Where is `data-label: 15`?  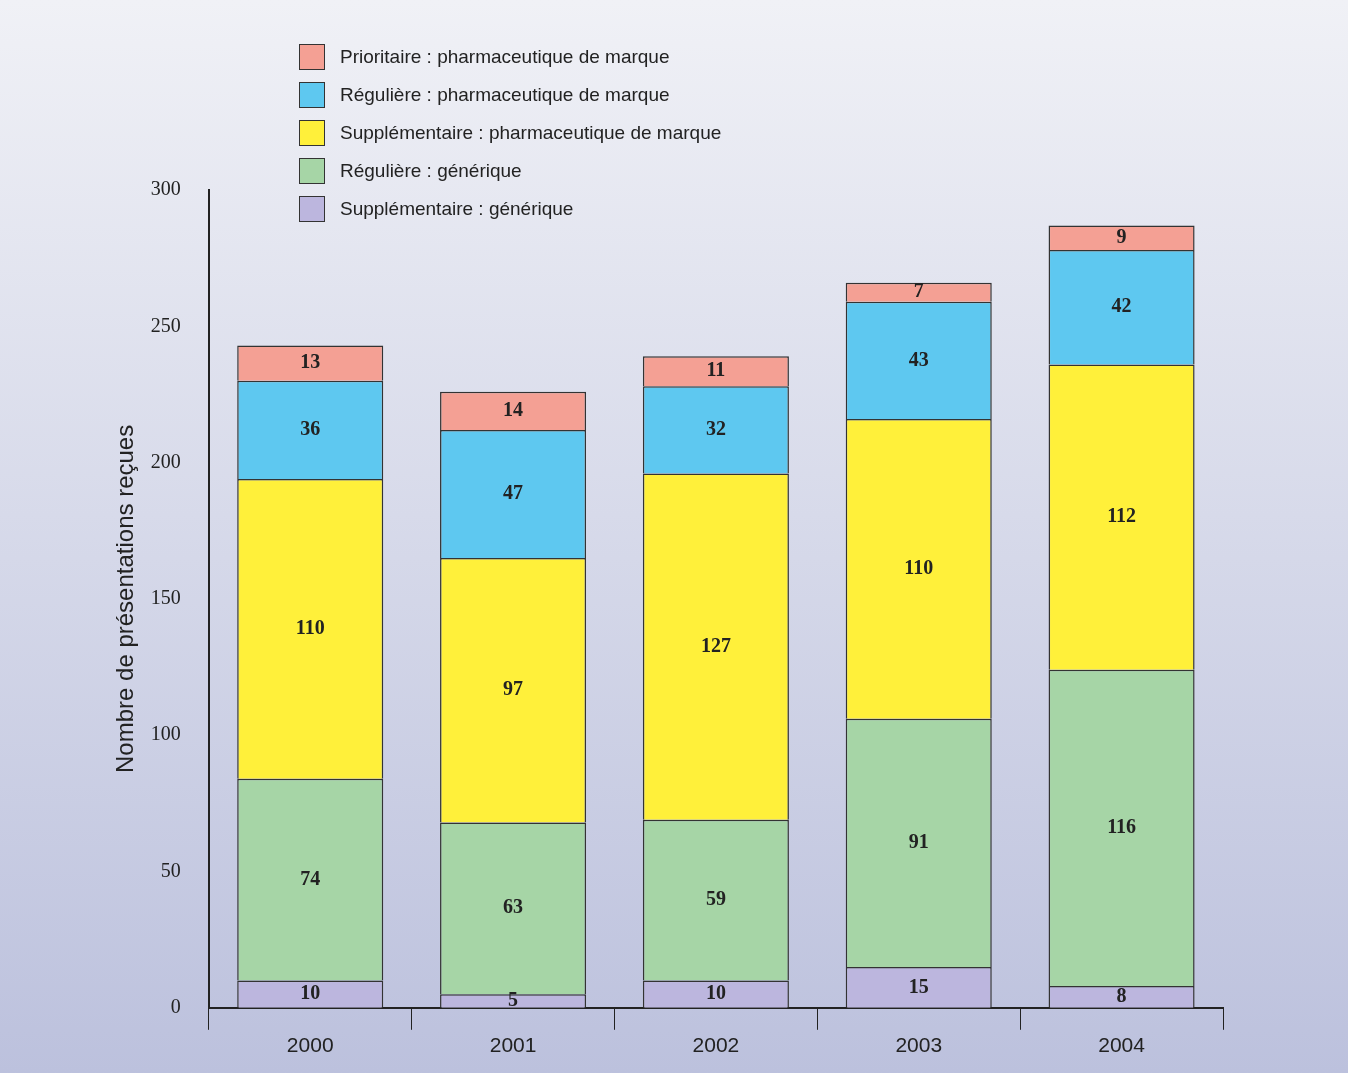
data-label: 15 is located at coordinates (918, 985).